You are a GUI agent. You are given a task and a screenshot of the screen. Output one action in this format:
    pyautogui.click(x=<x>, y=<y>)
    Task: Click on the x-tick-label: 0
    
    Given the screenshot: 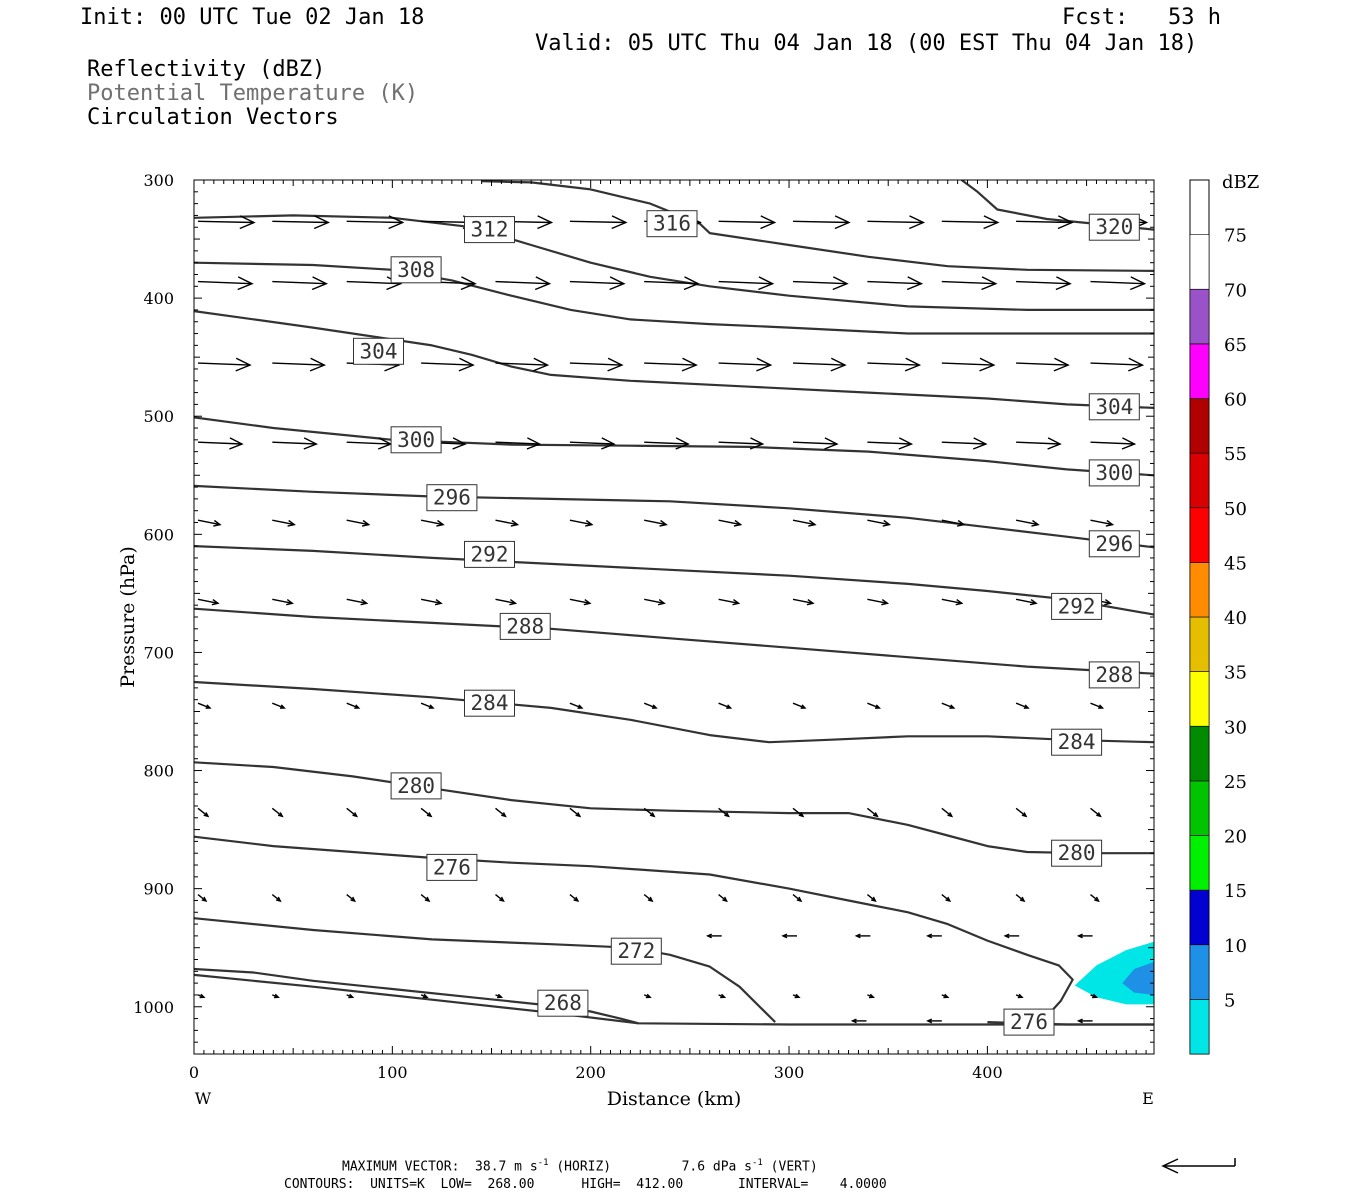 What is the action you would take?
    pyautogui.click(x=194, y=1072)
    